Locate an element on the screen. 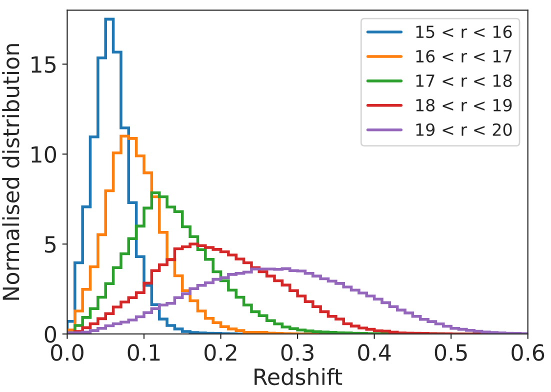 This screenshot has width=551, height=392. legend-label: 16 < r < 17 is located at coordinates (464, 56).